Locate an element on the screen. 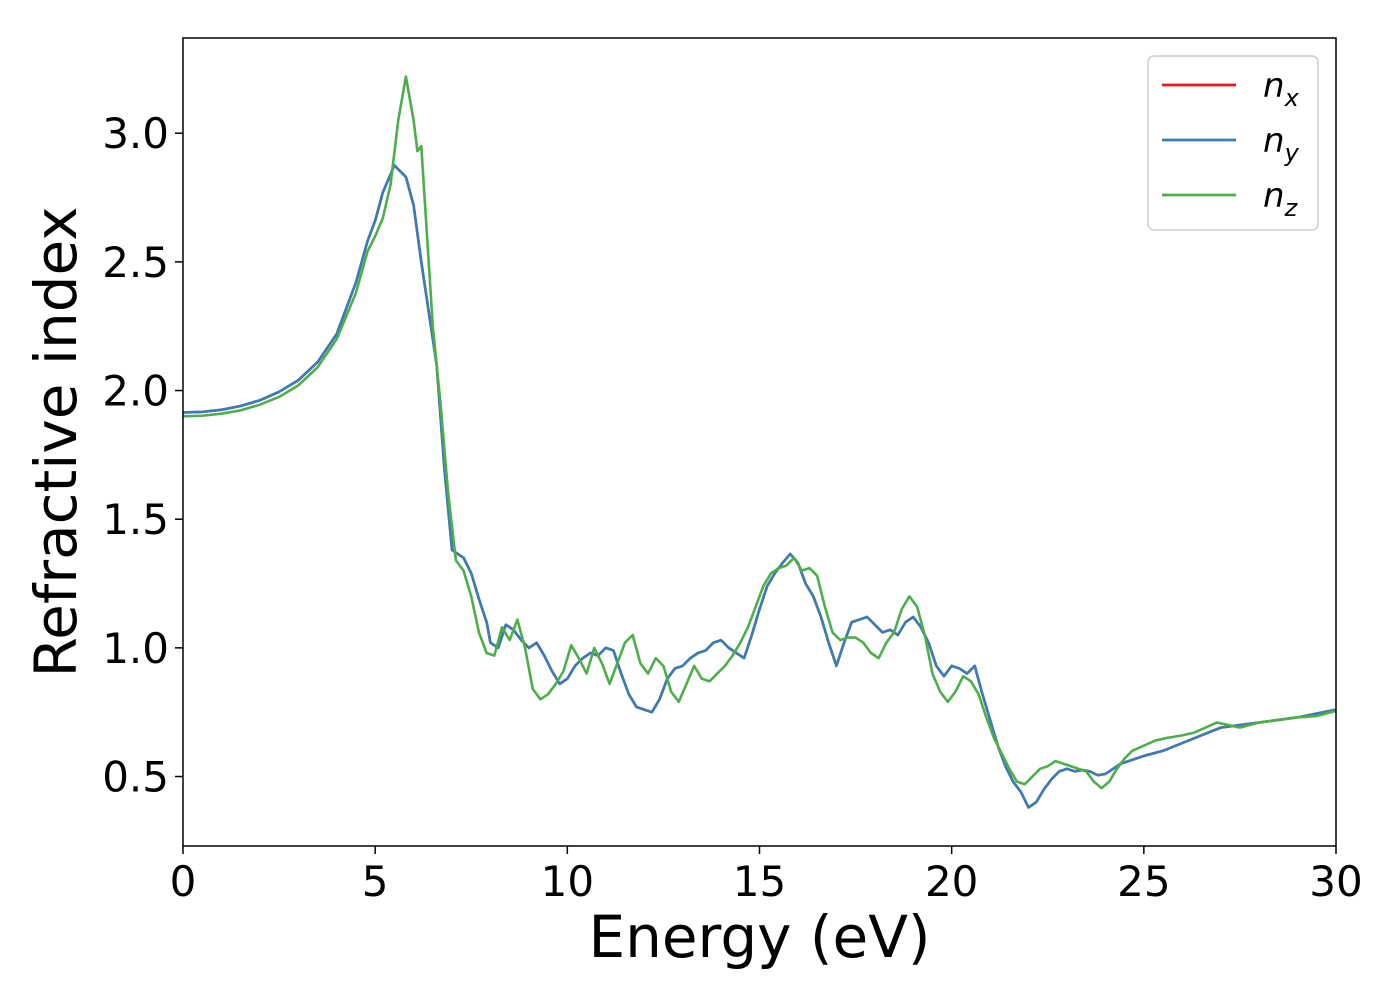  legend-label-z: nz is located at coordinates (1281, 199).